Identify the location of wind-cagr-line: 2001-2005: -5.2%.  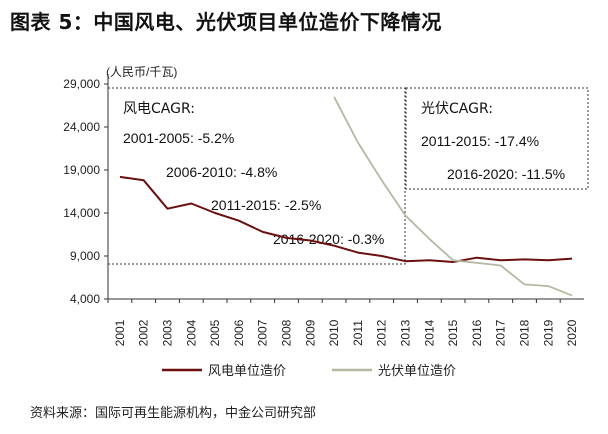
(178, 138).